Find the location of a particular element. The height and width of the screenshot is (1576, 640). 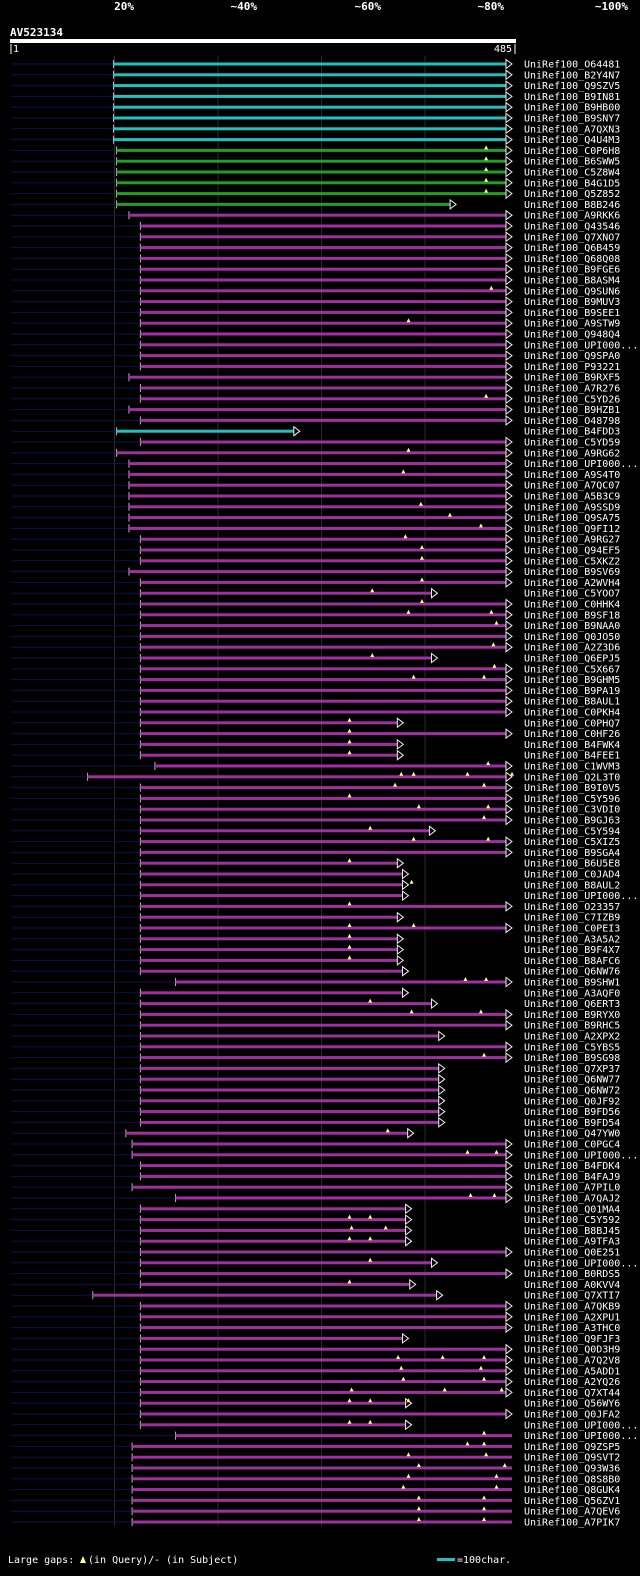

hit-row: UniRef100_C5XKZ2 is located at coordinates (315, 561).